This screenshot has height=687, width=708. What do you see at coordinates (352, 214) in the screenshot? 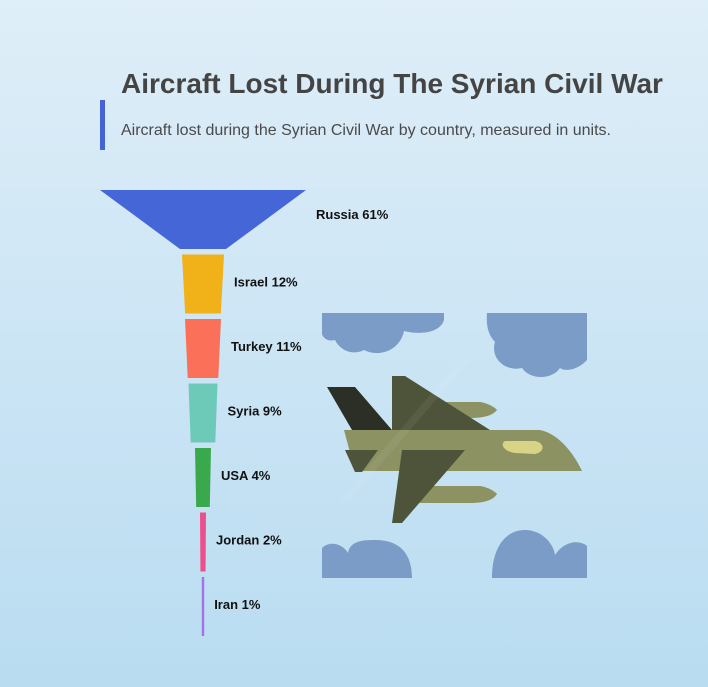
I see `funnel-label-russia: Russia 61%` at bounding box center [352, 214].